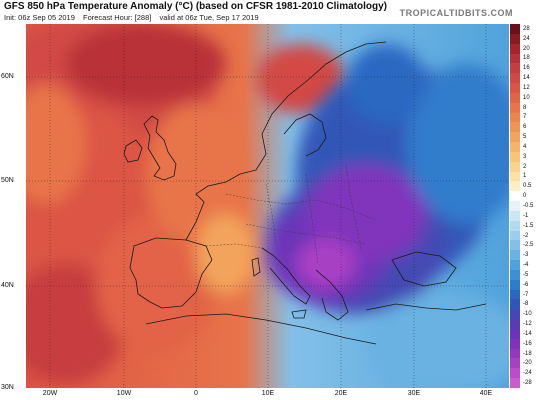 This screenshot has width=541, height=400. I want to click on init-time: Init: 06z Sep 05 2019, so click(39, 17).